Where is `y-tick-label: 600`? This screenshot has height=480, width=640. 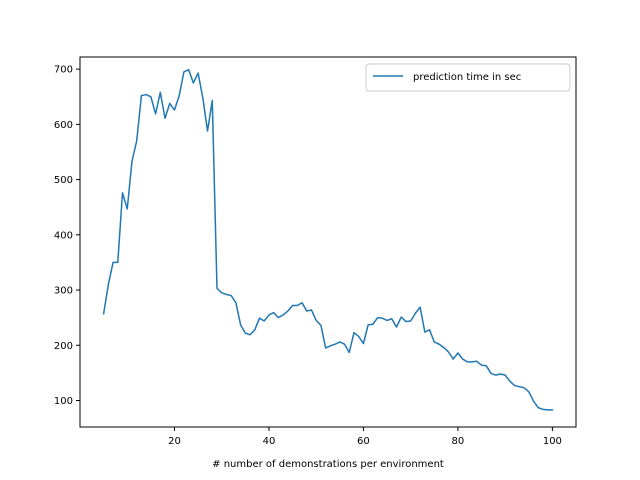
y-tick-label: 600 is located at coordinates (63, 125).